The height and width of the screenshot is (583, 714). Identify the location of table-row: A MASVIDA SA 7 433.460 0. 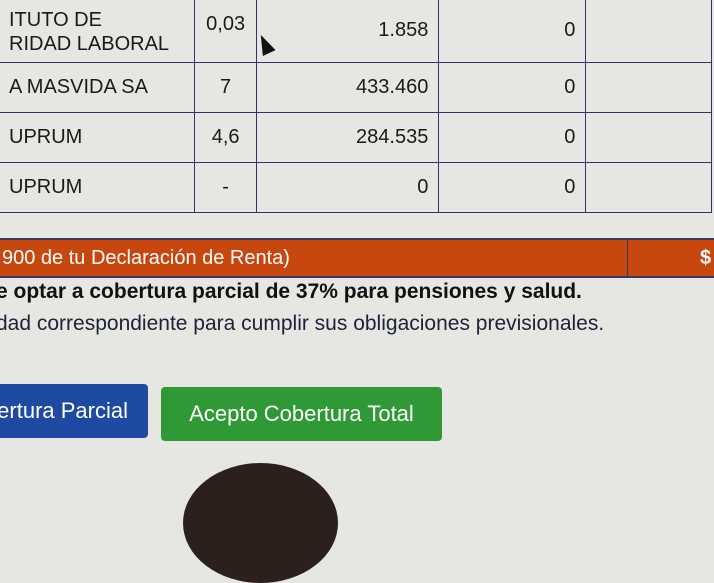
(356, 87).